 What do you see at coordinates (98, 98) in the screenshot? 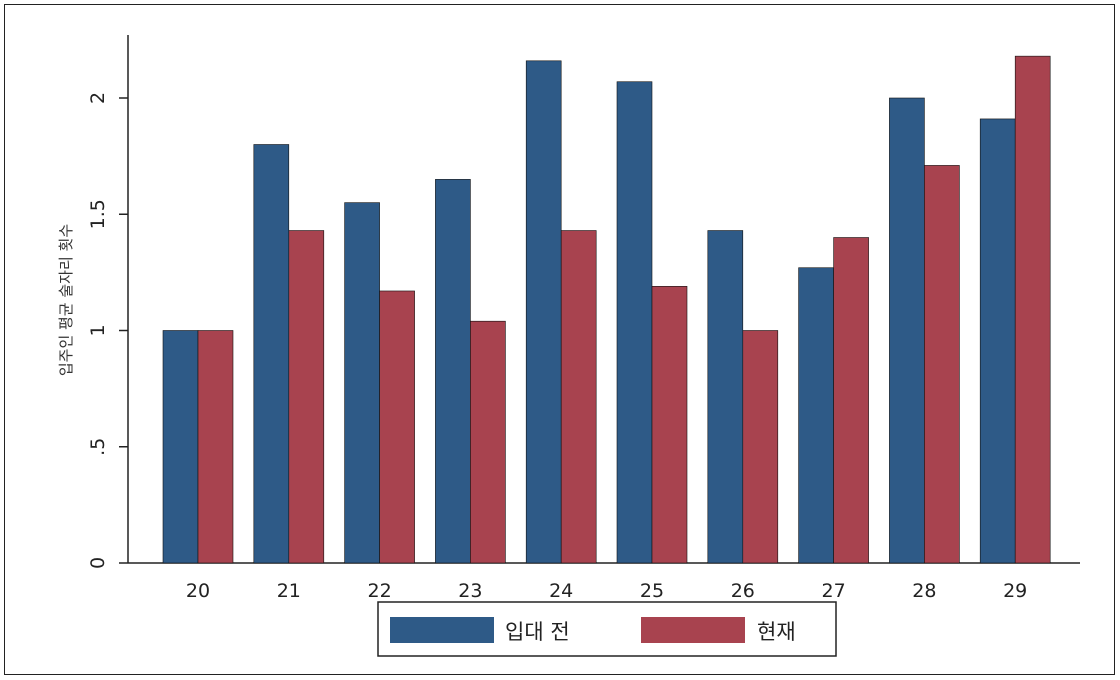
I see `y-tick-label: 2` at bounding box center [98, 98].